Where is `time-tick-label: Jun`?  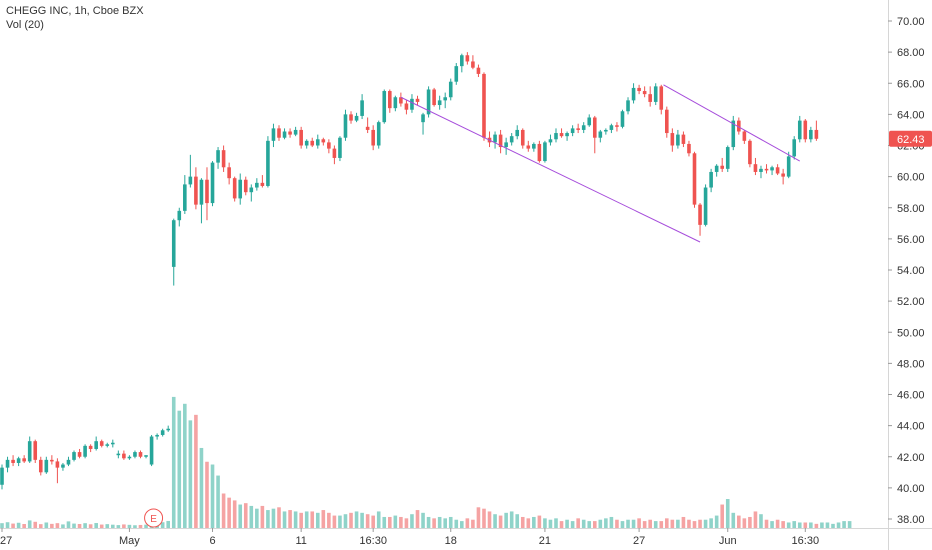
time-tick-label: Jun is located at coordinates (728, 541).